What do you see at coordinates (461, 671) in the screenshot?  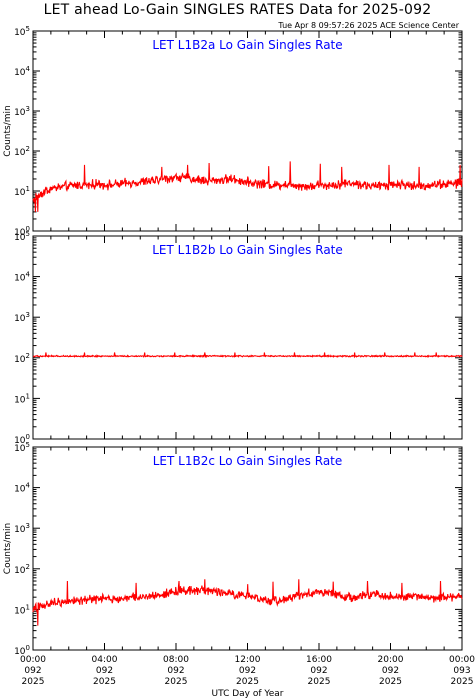 I see `x-tick-label-day: 093` at bounding box center [461, 671].